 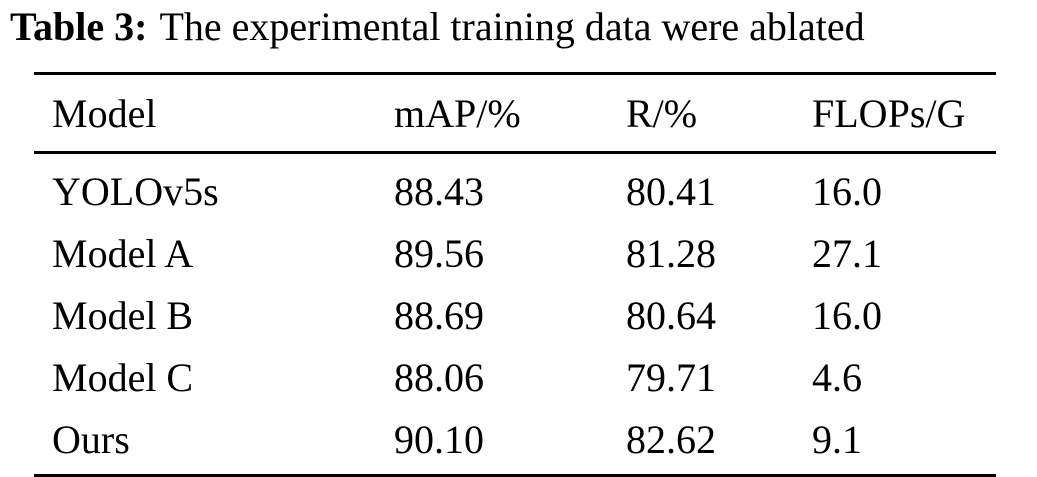 What do you see at coordinates (439, 191) in the screenshot?
I see `cell-map: 88.43` at bounding box center [439, 191].